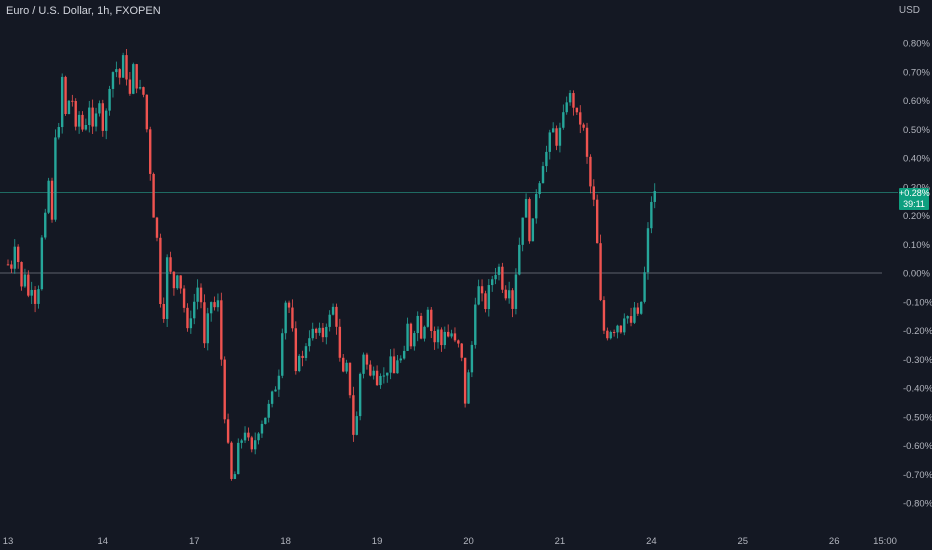 This screenshot has width=932, height=550. Describe the element at coordinates (468, 541) in the screenshot. I see `x-tick-label: 20` at that location.